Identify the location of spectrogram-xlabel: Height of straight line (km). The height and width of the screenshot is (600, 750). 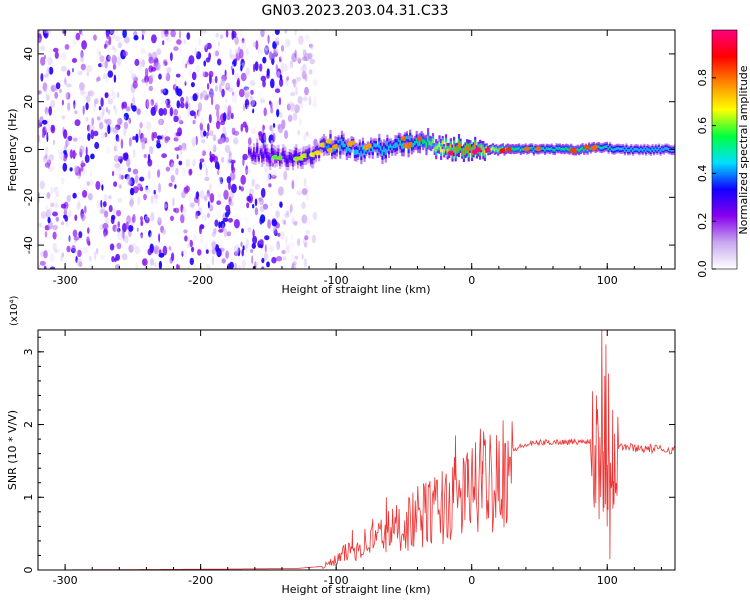
(355, 289).